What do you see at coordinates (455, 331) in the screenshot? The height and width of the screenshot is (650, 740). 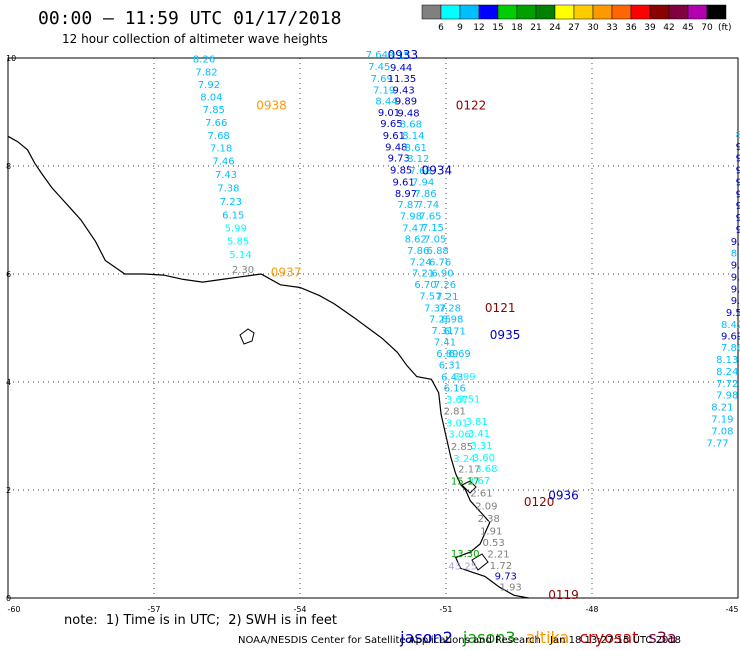 I see `wave-height-value: 6.71` at bounding box center [455, 331].